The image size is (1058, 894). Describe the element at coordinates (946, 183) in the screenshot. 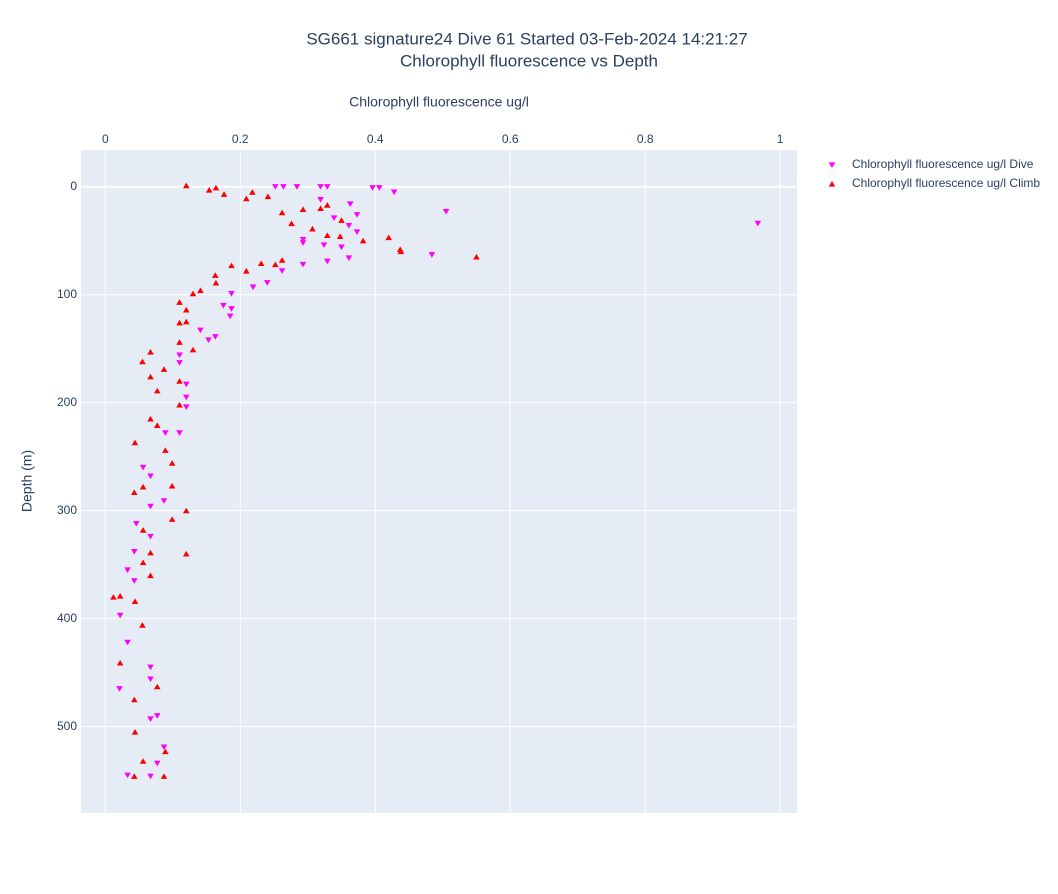

I see `legend-label: Chlorophyll fluorescence ug/l Climb` at that location.